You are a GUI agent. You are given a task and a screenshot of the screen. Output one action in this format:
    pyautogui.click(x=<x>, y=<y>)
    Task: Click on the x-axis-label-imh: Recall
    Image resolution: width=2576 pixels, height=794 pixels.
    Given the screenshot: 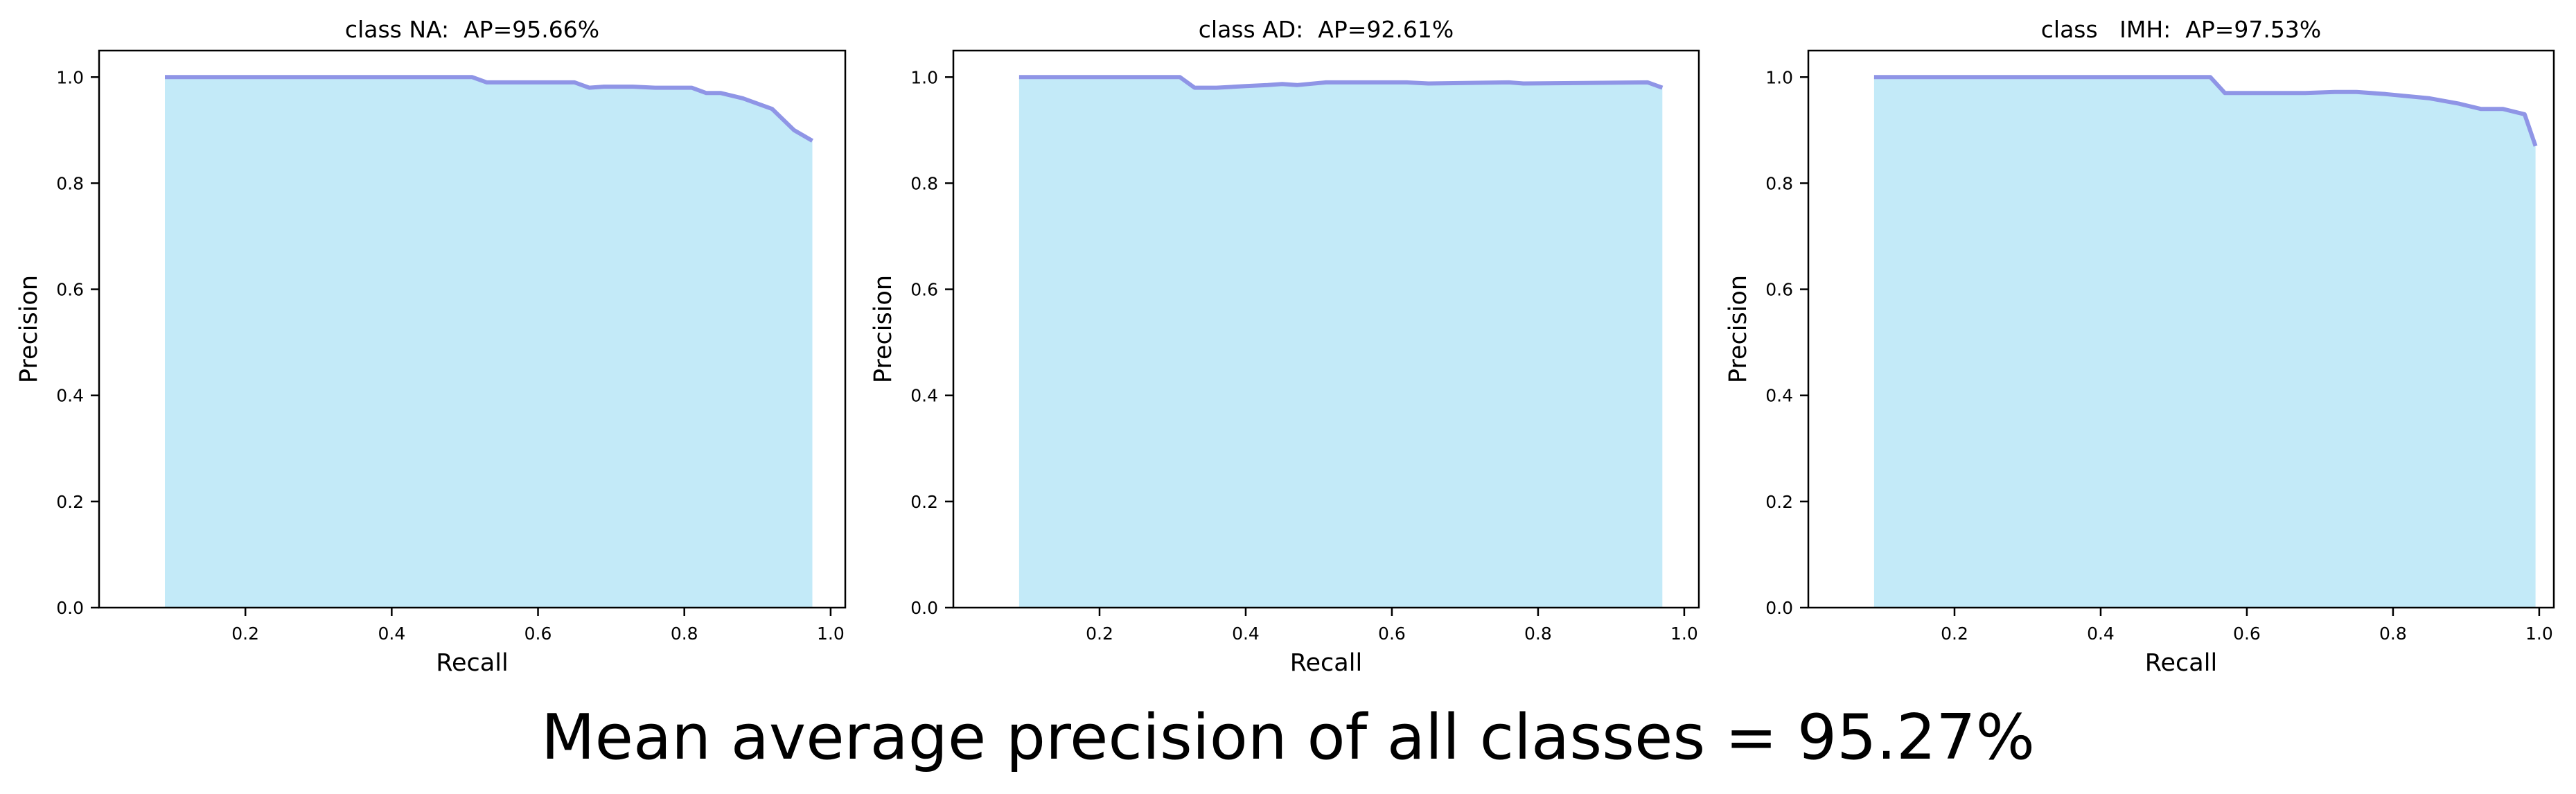 What is the action you would take?
    pyautogui.click(x=2181, y=663)
    